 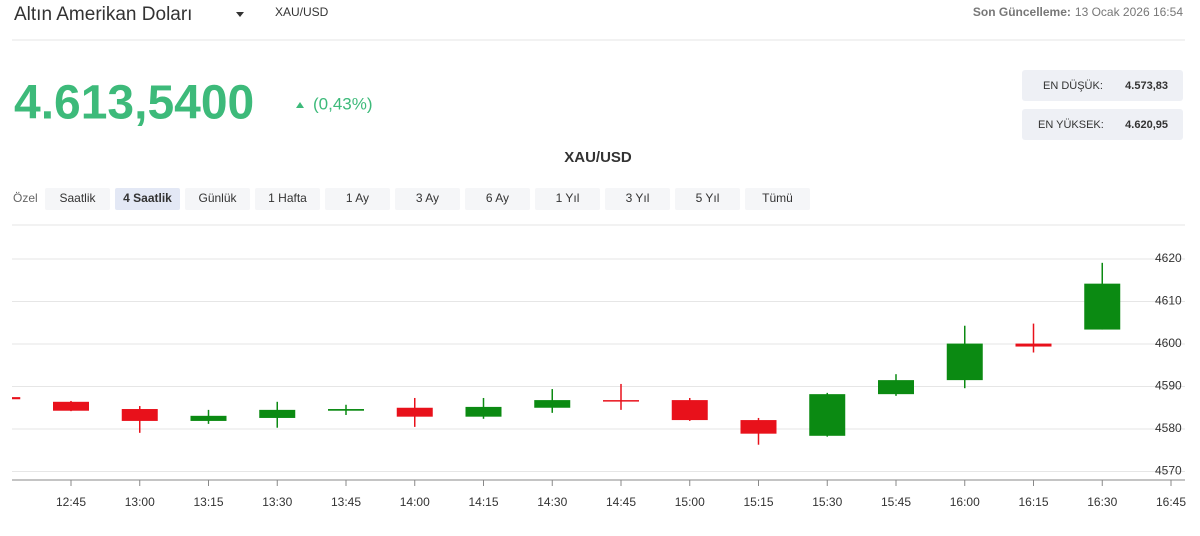 I want to click on y-tick-label: 4590, so click(x=1168, y=386).